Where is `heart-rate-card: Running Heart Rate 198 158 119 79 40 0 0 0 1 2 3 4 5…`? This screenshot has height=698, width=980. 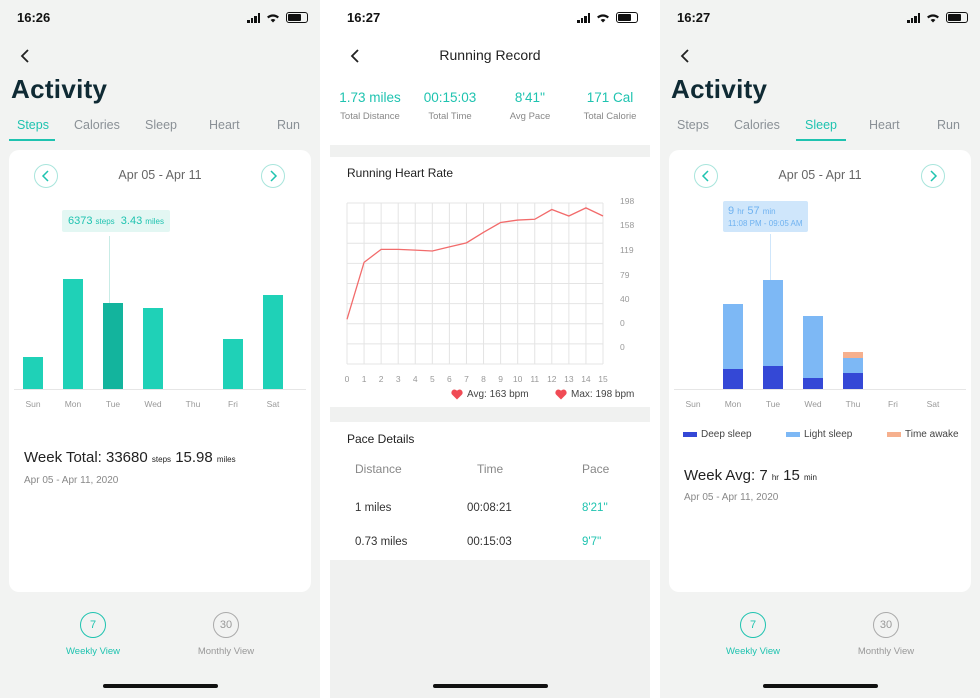
heart-rate-card: Running Heart Rate 198 158 119 79 40 0 0 0 1 2 3 4 5… is located at coordinates (490, 282).